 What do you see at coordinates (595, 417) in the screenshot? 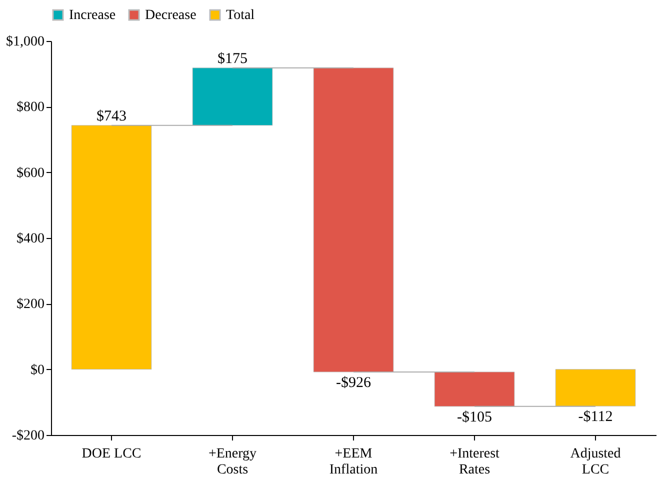
I see `data-label: -$112` at bounding box center [595, 417].